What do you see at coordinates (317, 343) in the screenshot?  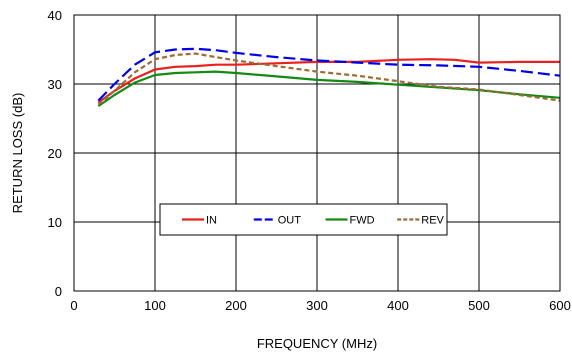 I see `x-axis-title: FREQUENCY (MHz)` at bounding box center [317, 343].